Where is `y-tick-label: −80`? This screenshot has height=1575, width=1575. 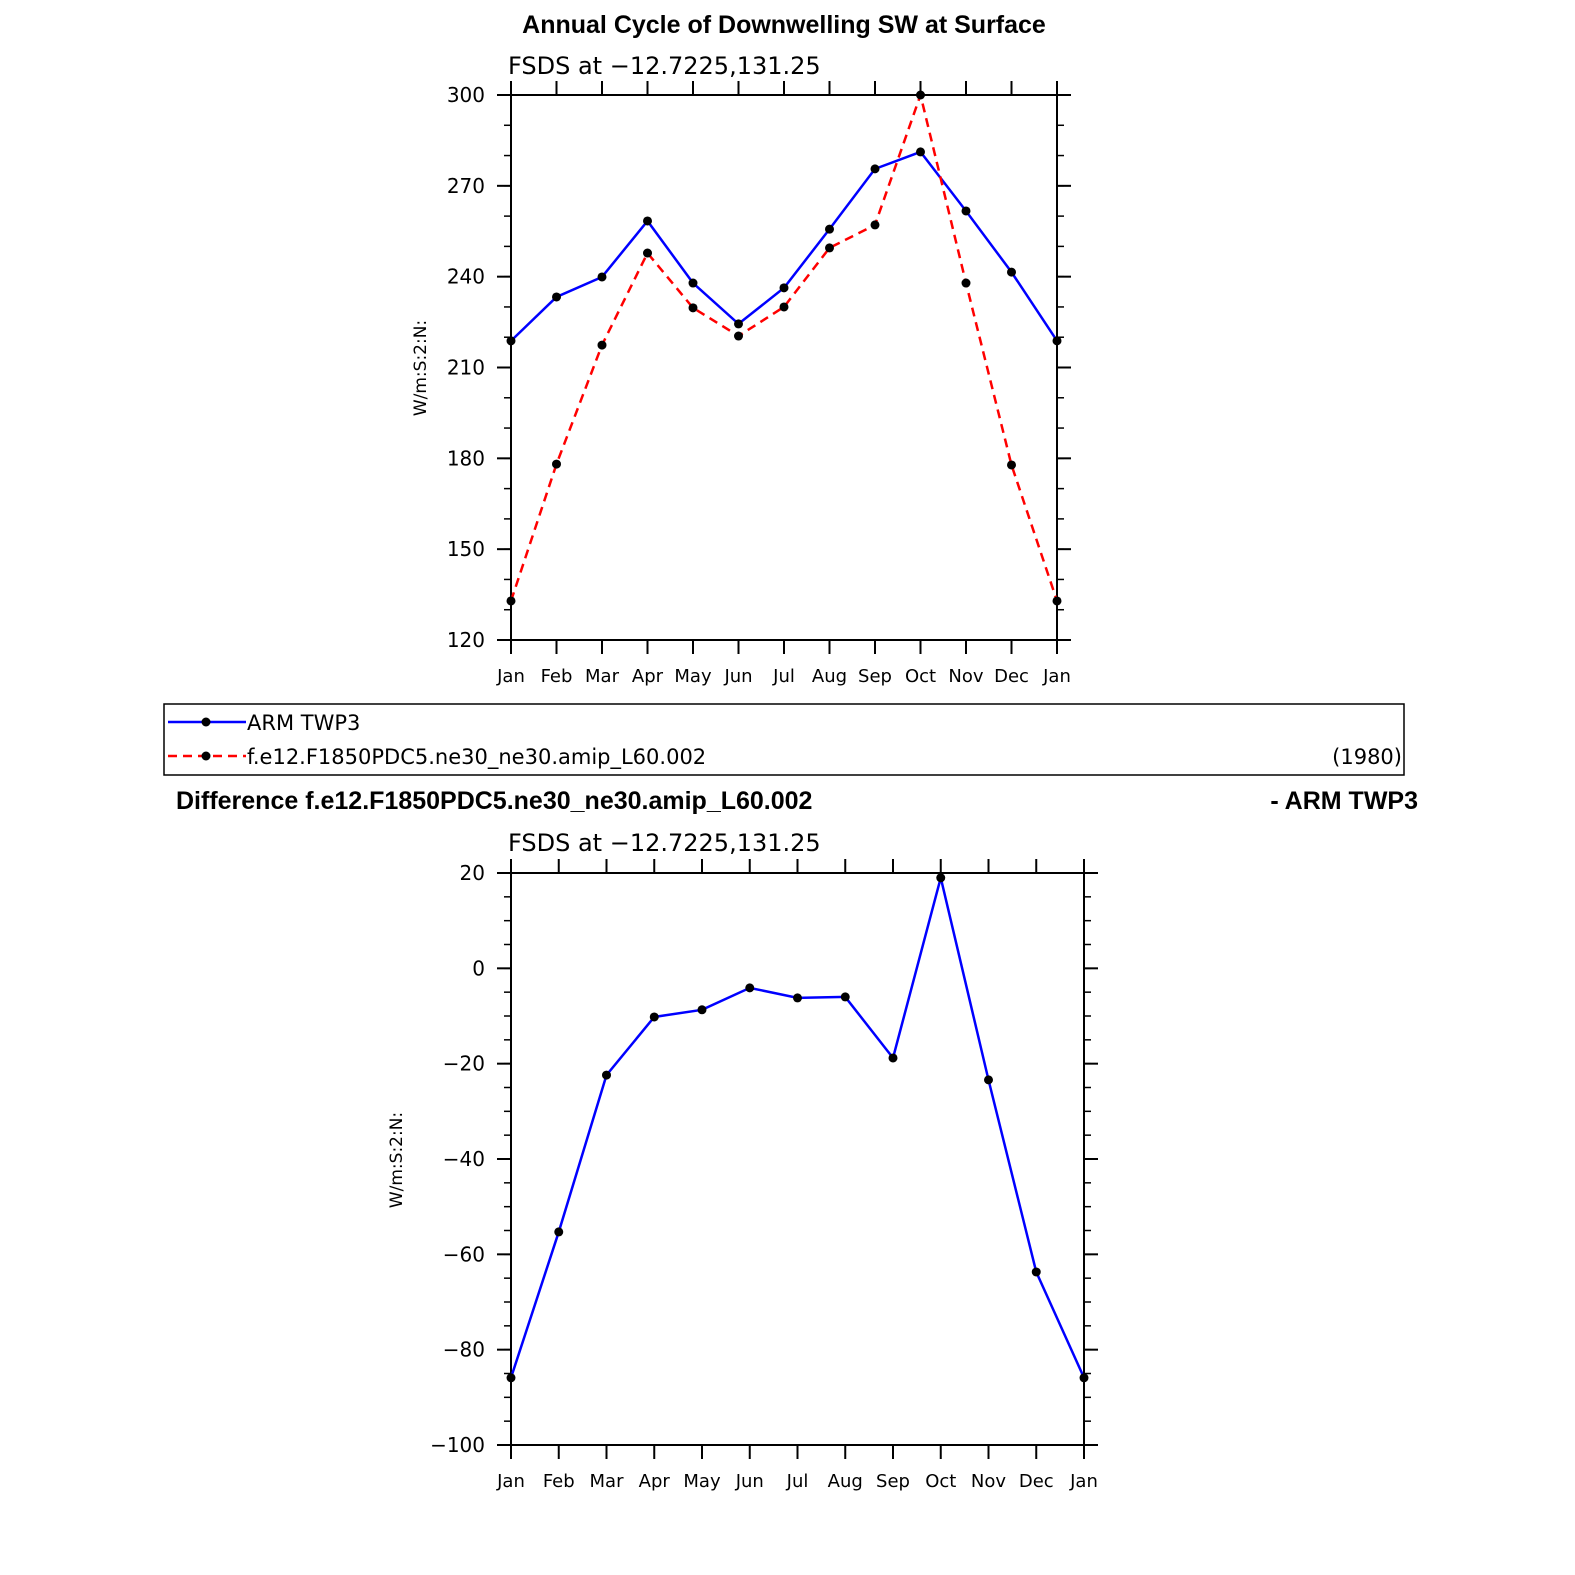
y-tick-label: −80 is located at coordinates (464, 1350).